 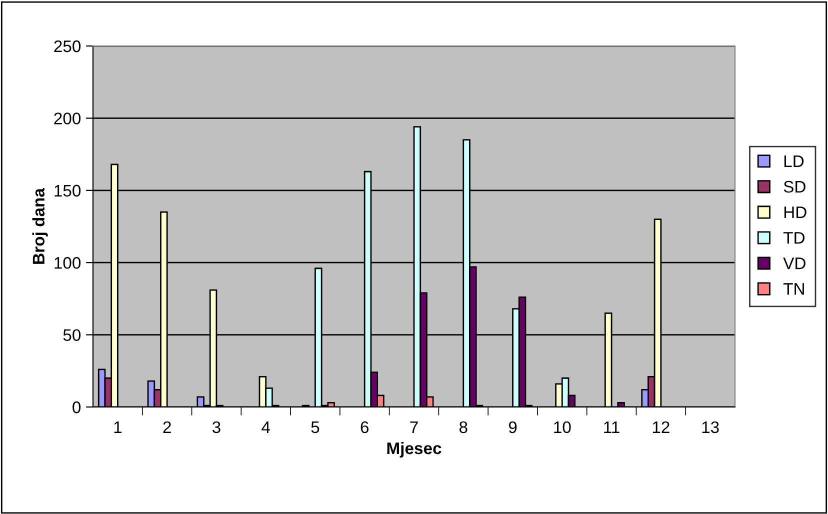 What do you see at coordinates (67, 118) in the screenshot?
I see `y-tick-label: 200` at bounding box center [67, 118].